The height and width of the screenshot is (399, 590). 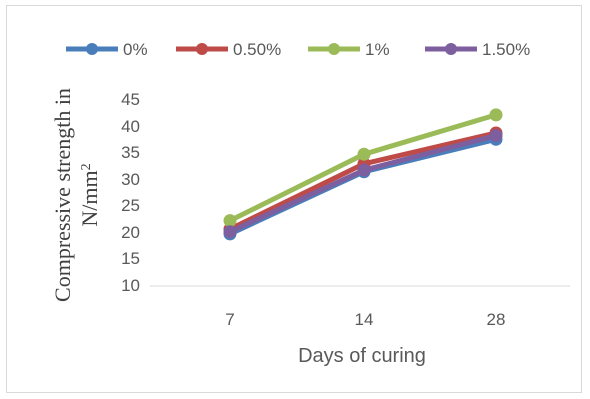 What do you see at coordinates (377, 49) in the screenshot?
I see `legend-label-2: 1%` at bounding box center [377, 49].